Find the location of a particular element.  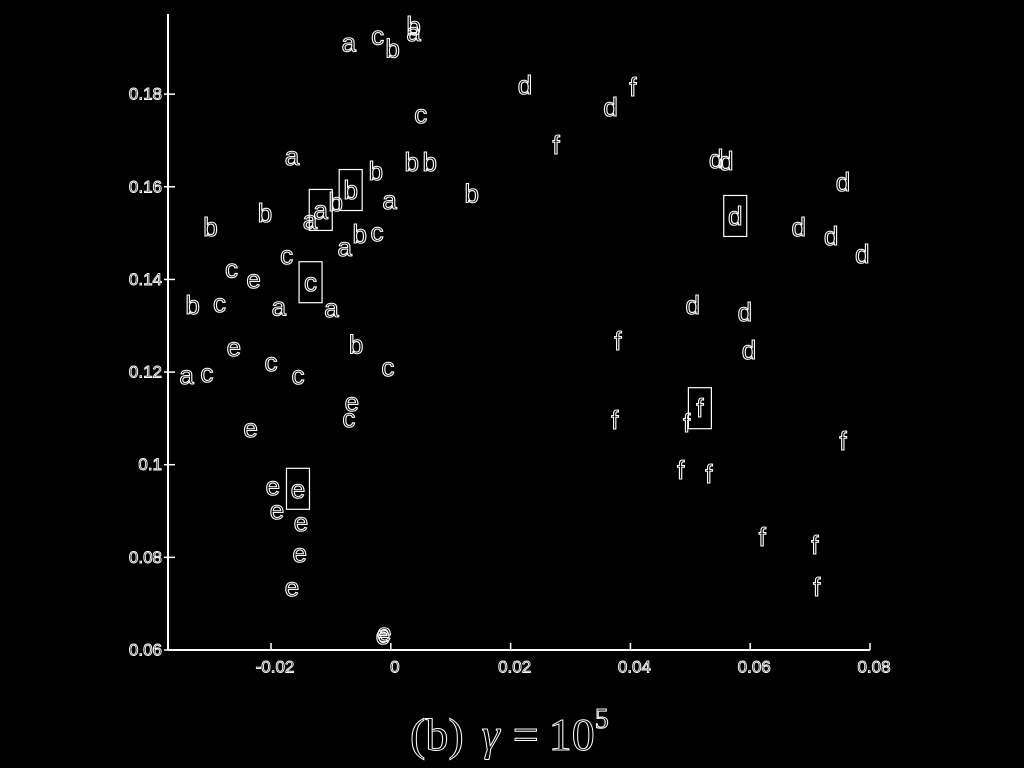

highlight-box-c is located at coordinates (310, 282).